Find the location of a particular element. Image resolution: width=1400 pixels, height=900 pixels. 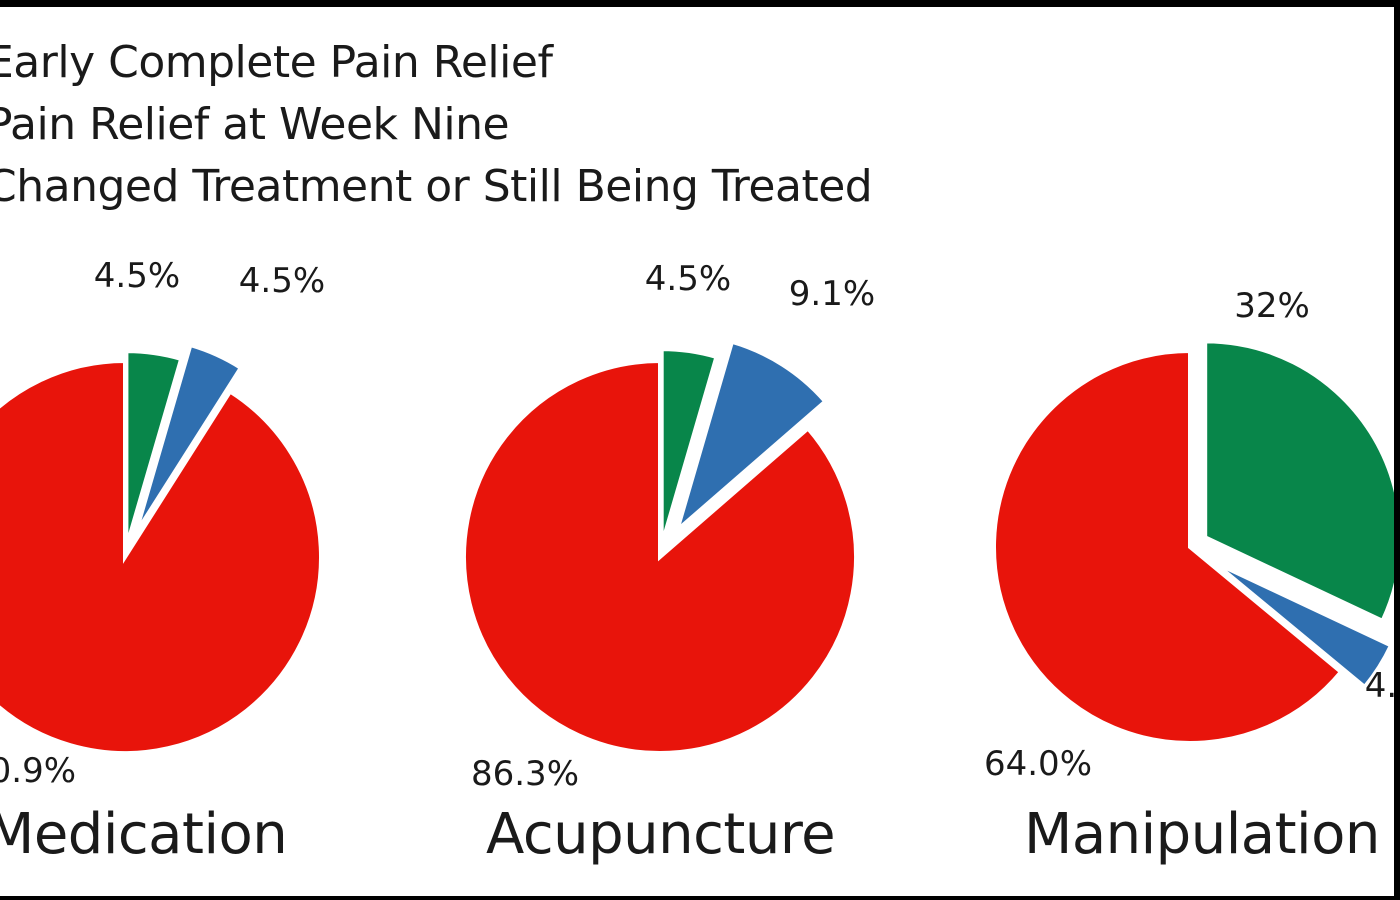

pie-title-manipulation: Manipulation is located at coordinates (1202, 834).